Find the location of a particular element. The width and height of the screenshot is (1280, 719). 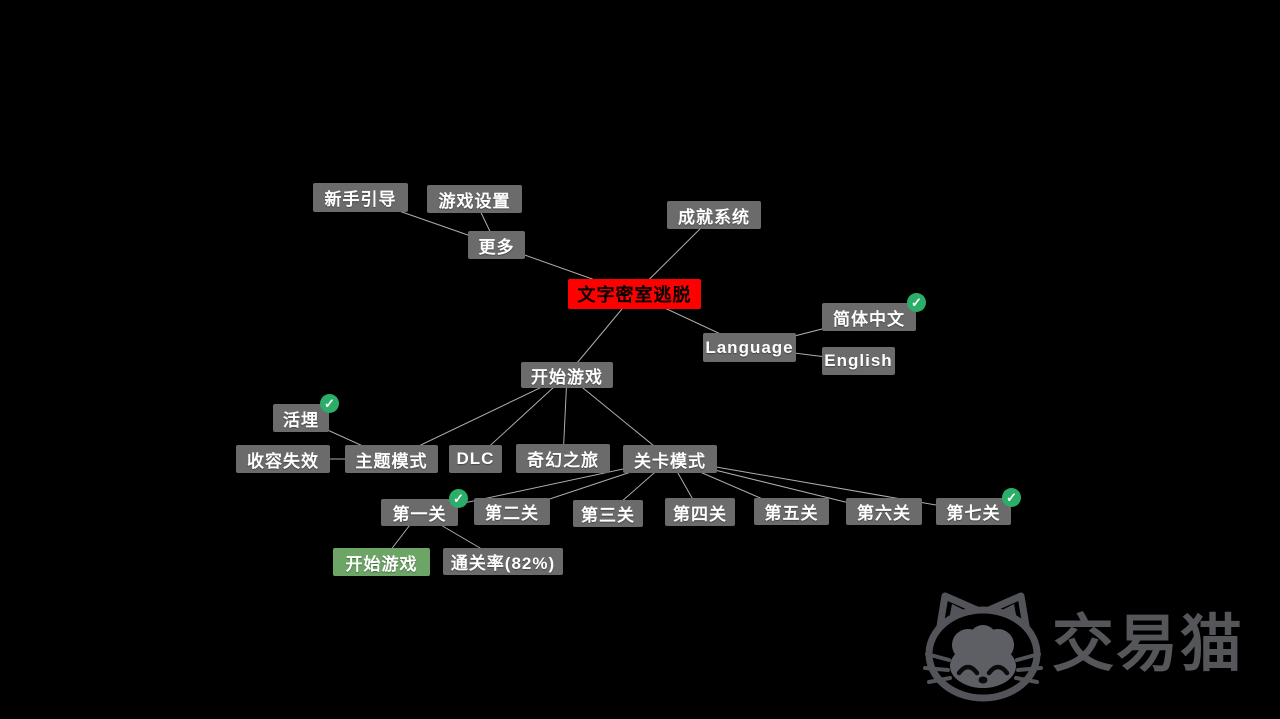

node-l2: 第二关 is located at coordinates (512, 511).